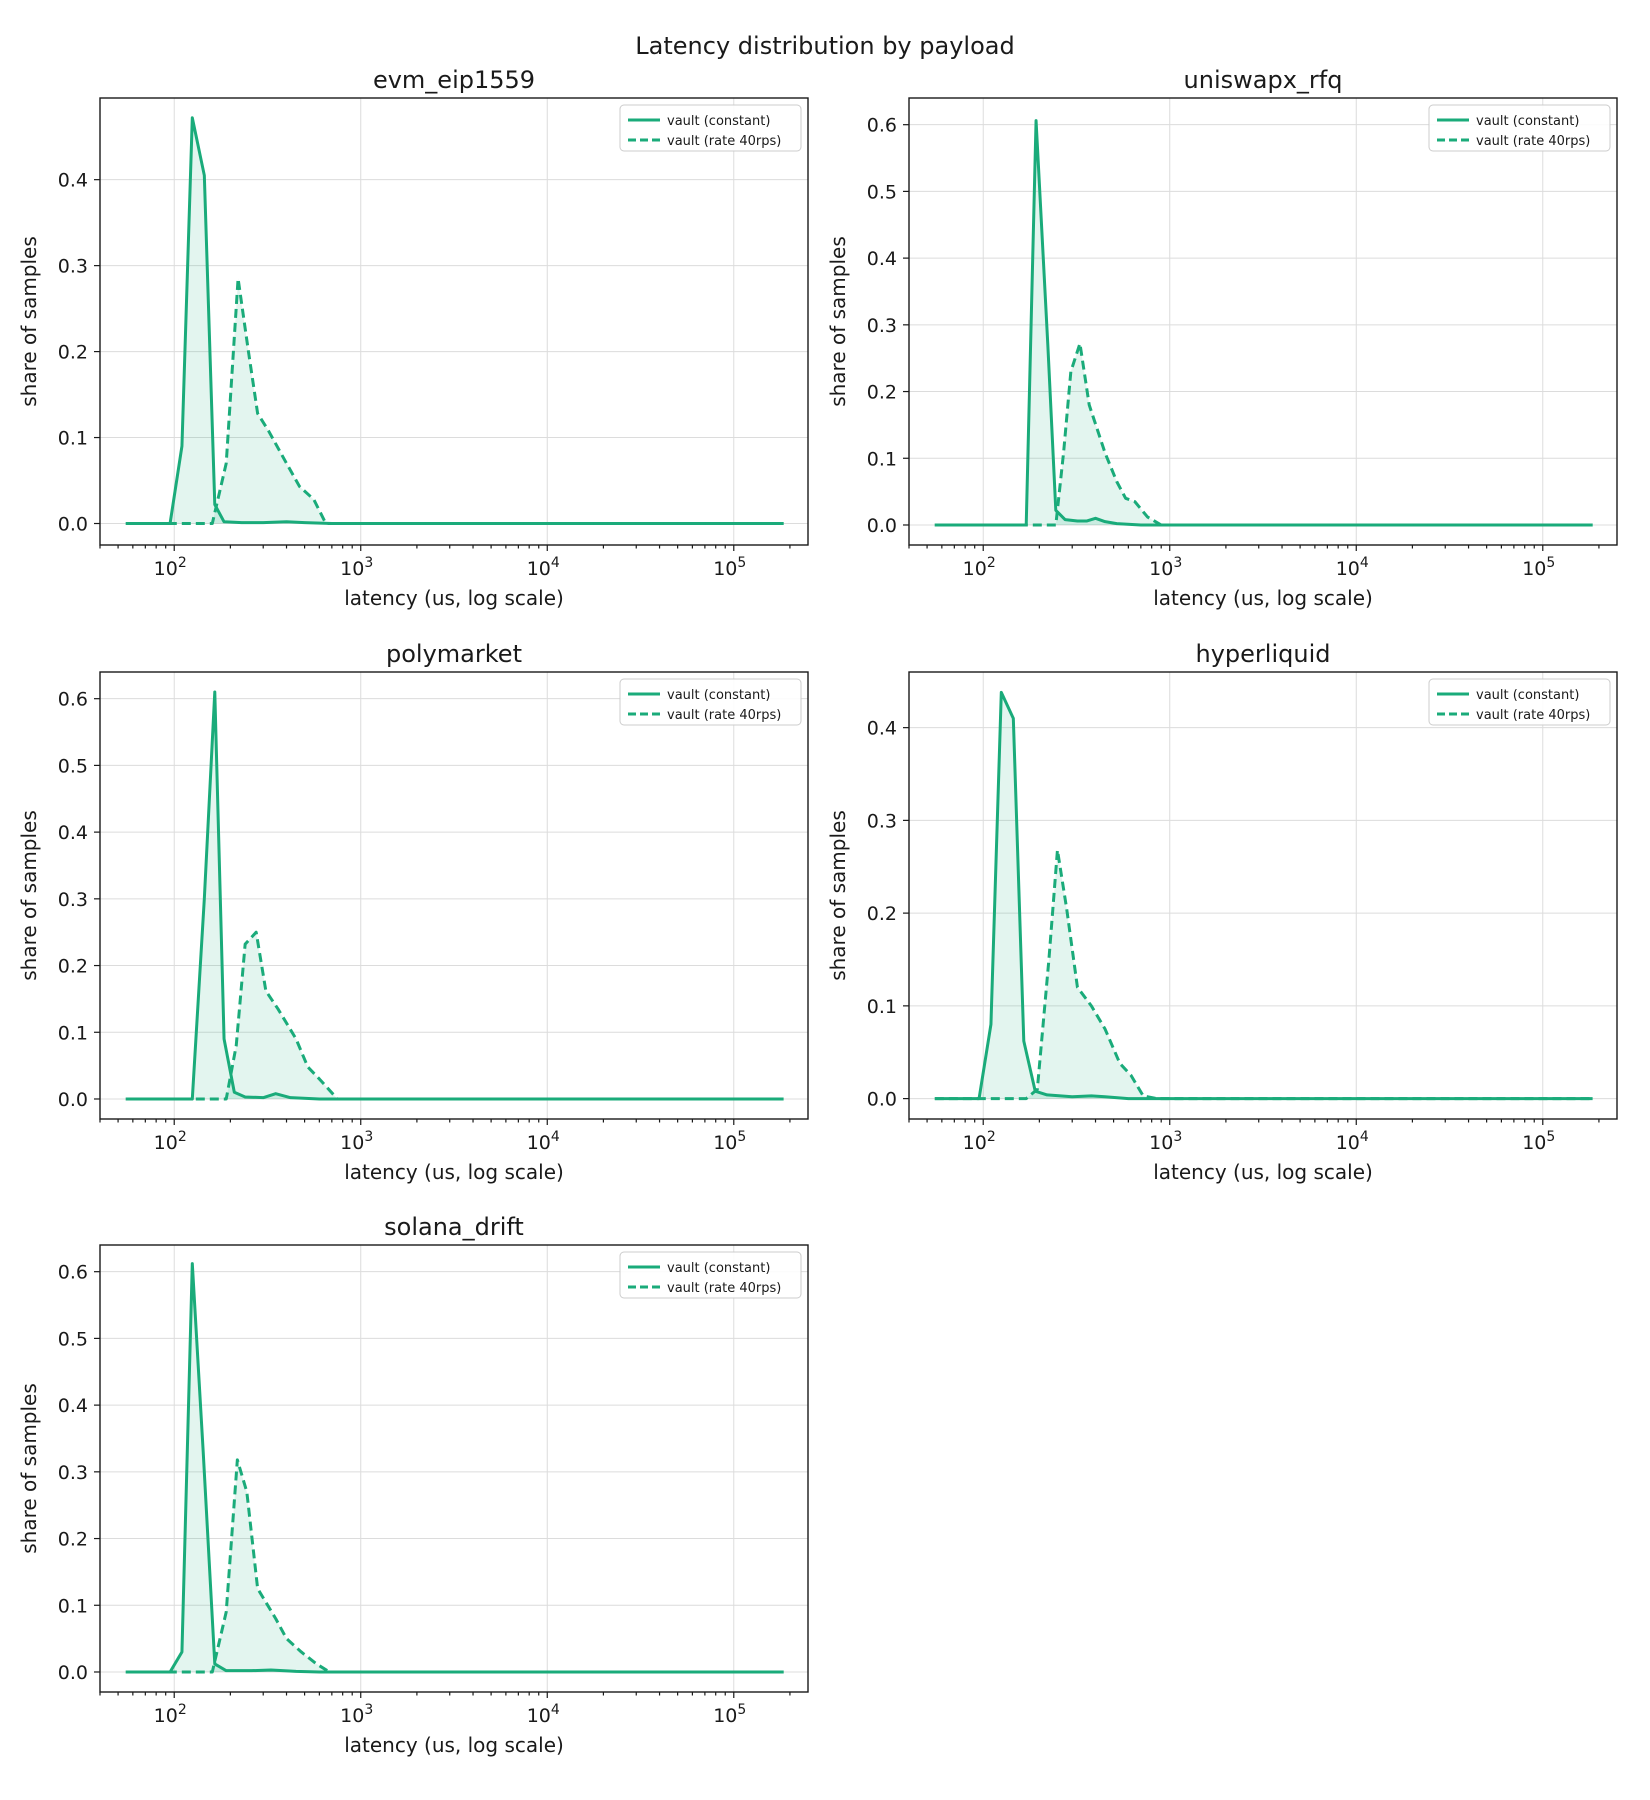 The width and height of the screenshot is (1650, 1800). I want to click on panel-title: evm_eip1559, so click(454, 80).